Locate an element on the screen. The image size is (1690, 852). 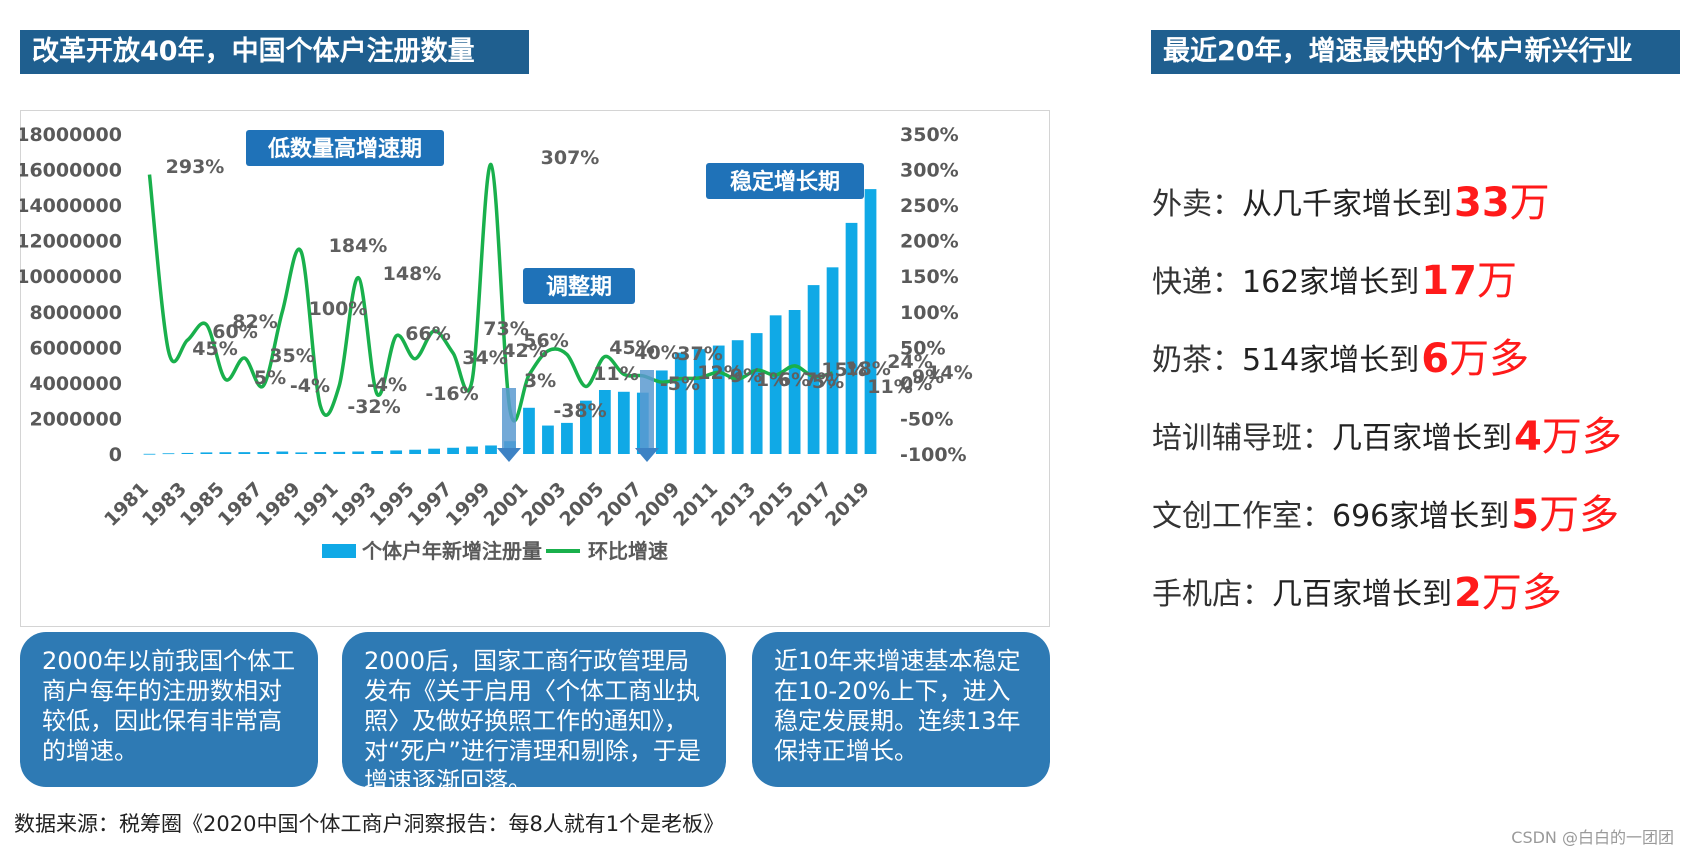
industry-highlight: 6万多 is located at coordinates (1475, 359).